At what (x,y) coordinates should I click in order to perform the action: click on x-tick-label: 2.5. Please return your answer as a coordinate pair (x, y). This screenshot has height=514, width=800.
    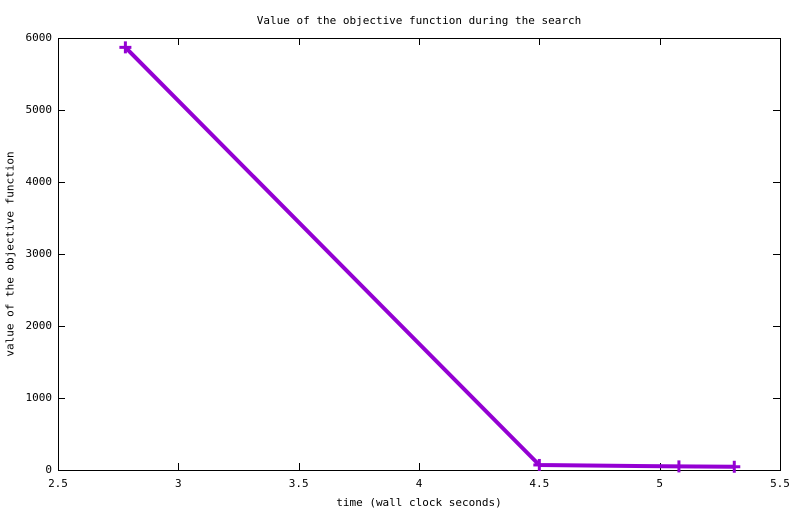
    Looking at the image, I should click on (58, 483).